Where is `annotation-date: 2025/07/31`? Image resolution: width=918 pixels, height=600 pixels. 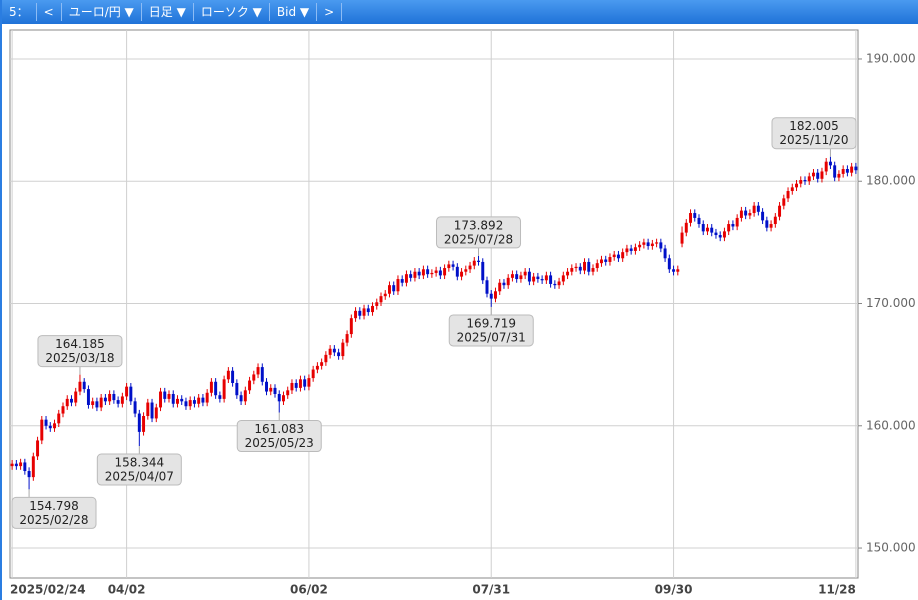
annotation-date: 2025/07/31 is located at coordinates (491, 337).